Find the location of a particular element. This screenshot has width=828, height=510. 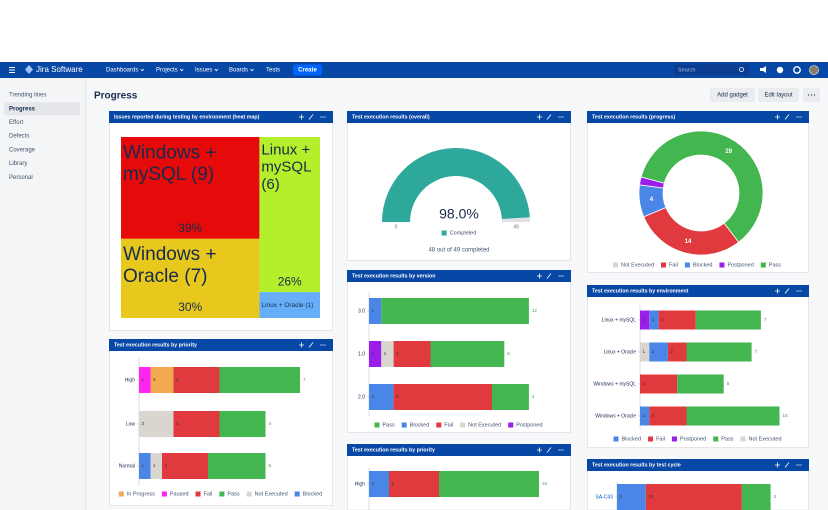

add-gadget-bg is located at coordinates (732, 95).